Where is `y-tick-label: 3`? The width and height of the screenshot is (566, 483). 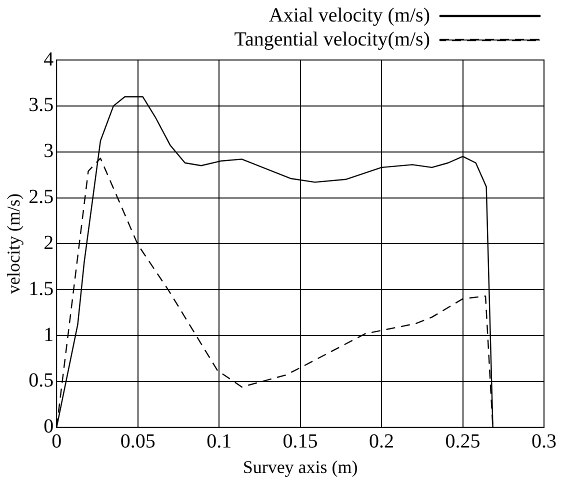
y-tick-label: 3 is located at coordinates (49, 151).